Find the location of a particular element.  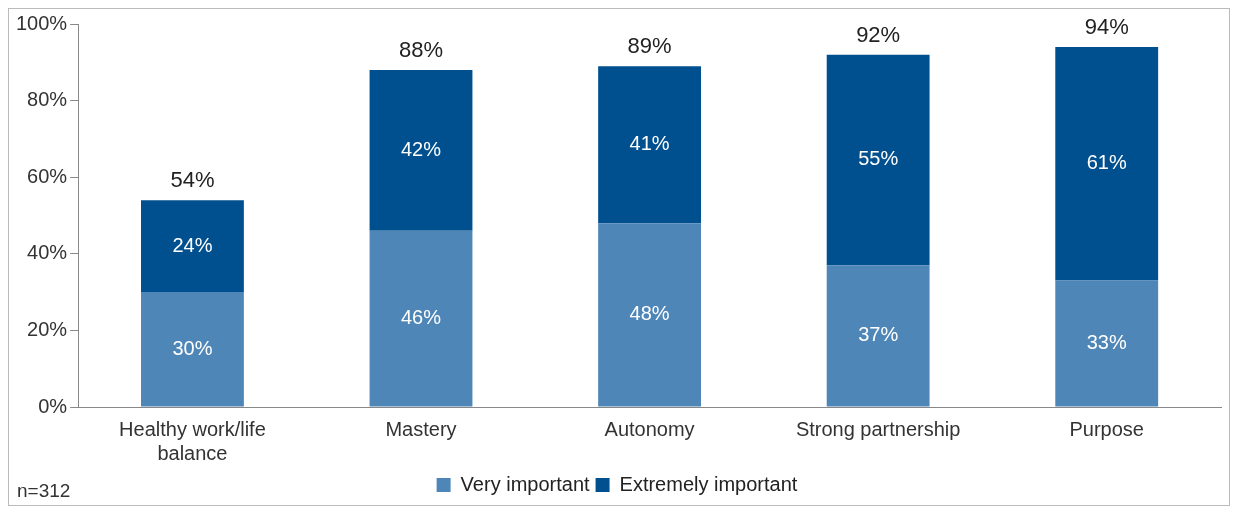

total-label: 54% is located at coordinates (192, 180).